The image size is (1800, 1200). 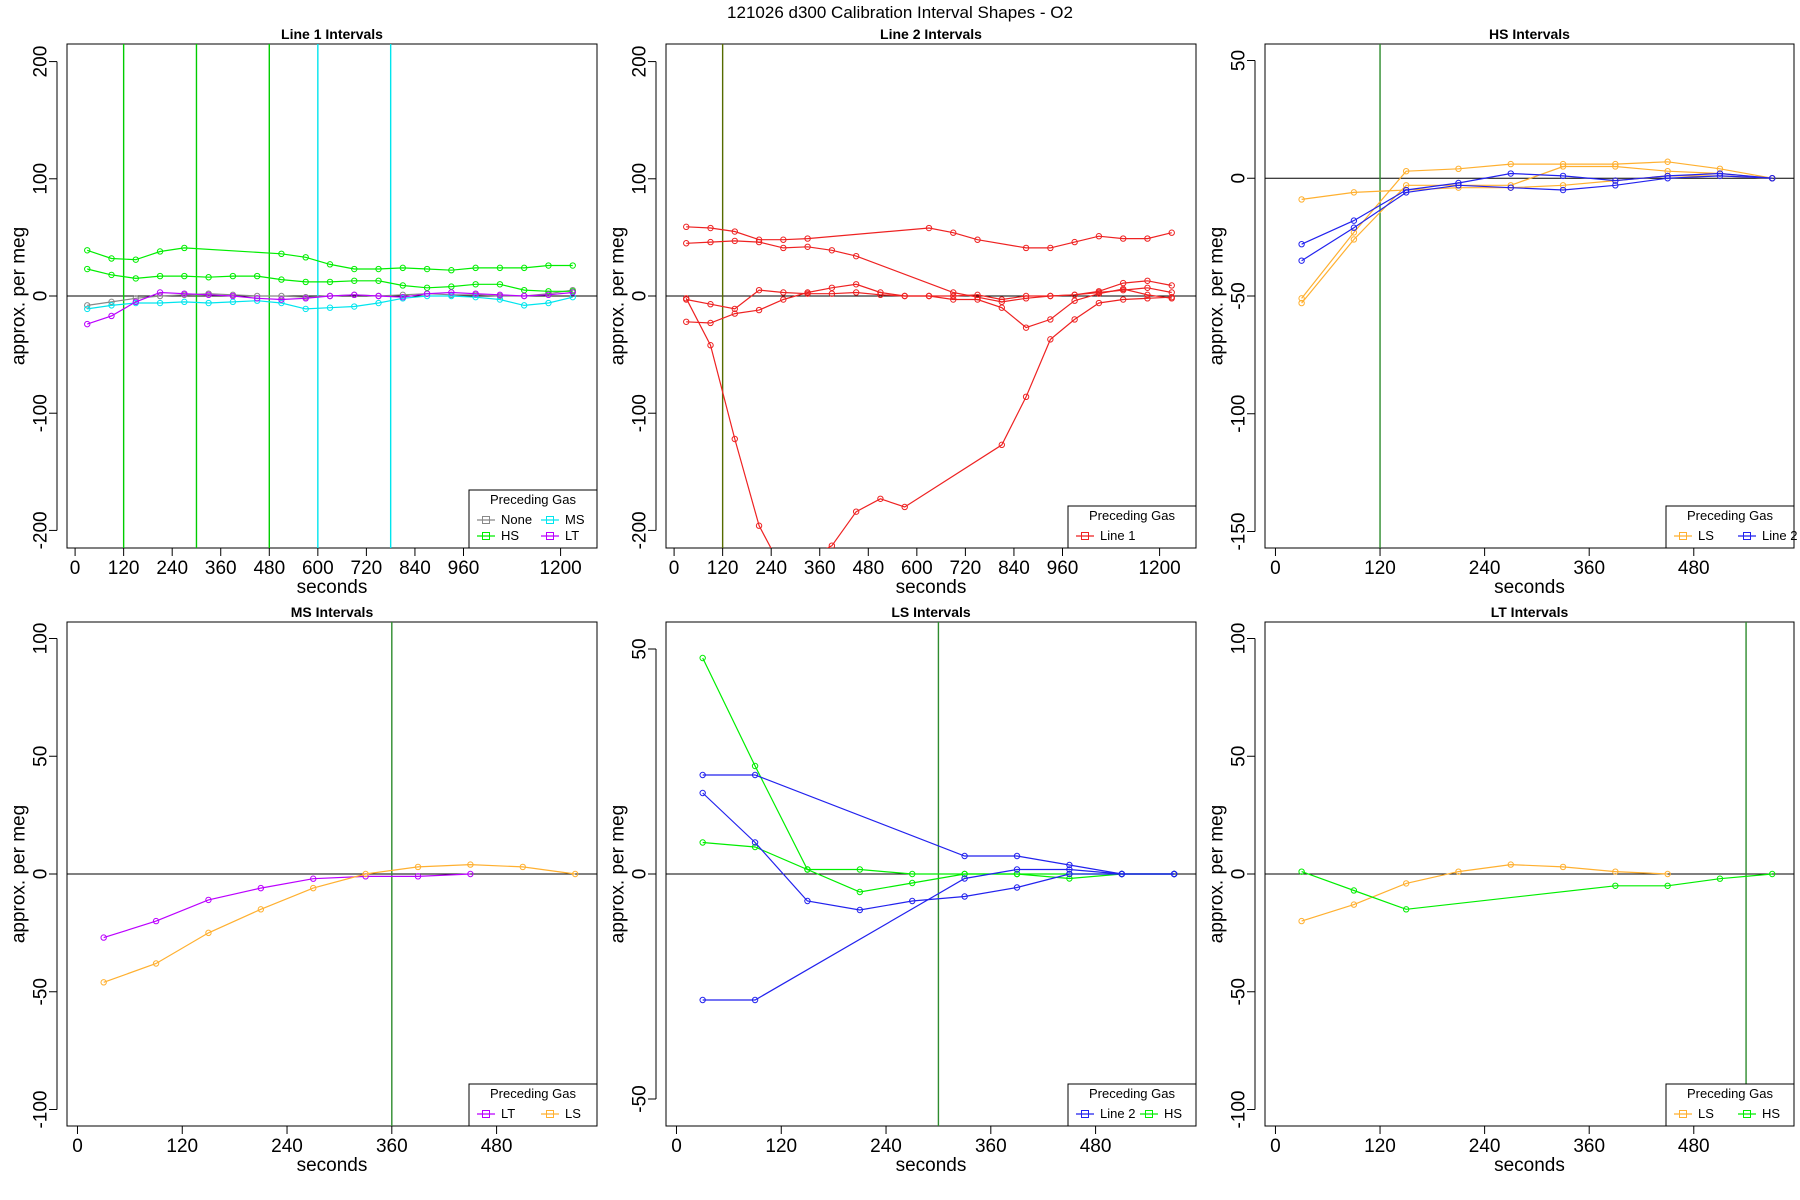 I want to click on panel-title: LS Intervals, so click(x=931, y=612).